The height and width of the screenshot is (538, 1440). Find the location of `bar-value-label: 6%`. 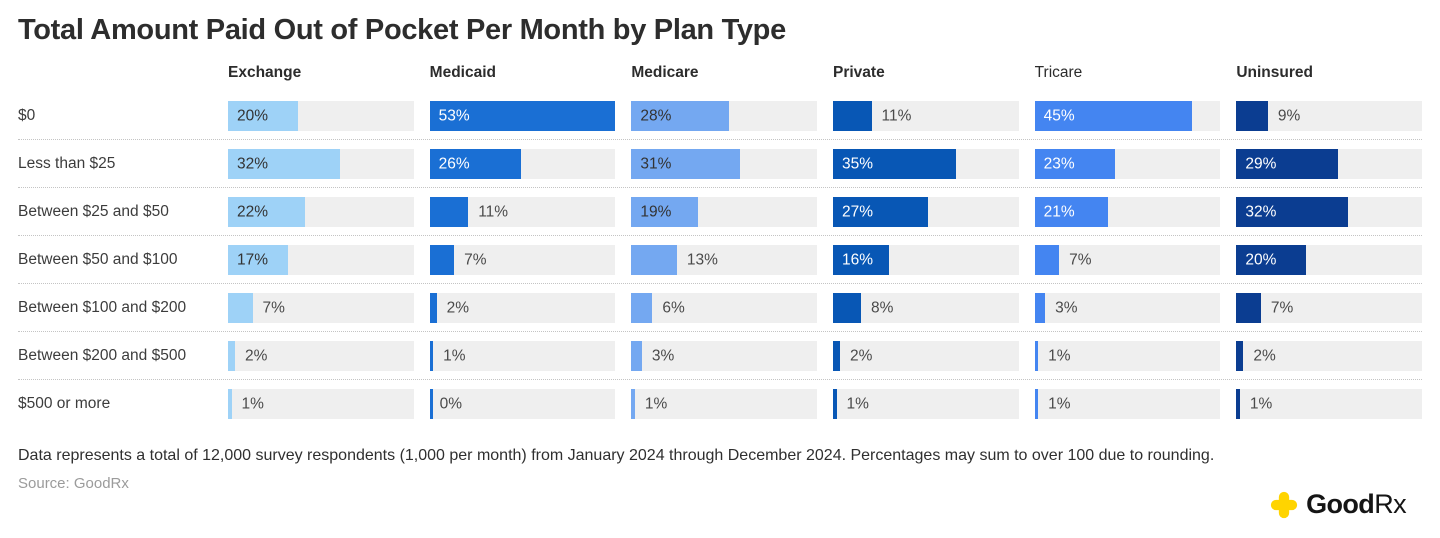

bar-value-label: 6% is located at coordinates (673, 307).